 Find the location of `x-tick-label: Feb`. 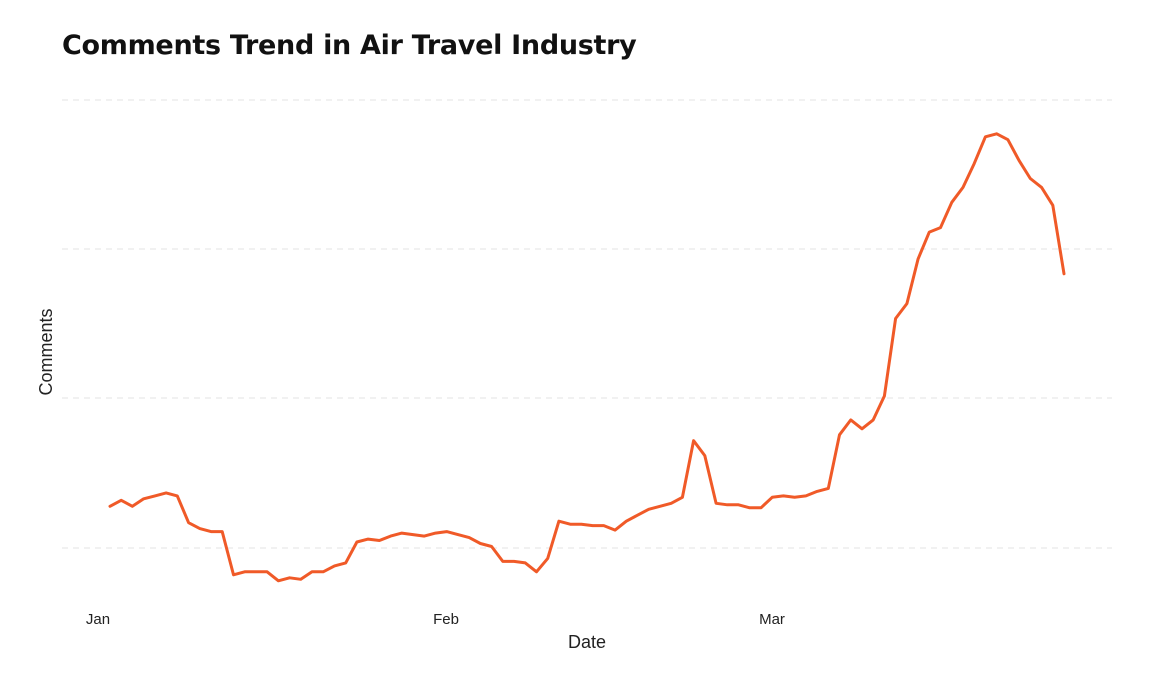

x-tick-label: Feb is located at coordinates (446, 619).